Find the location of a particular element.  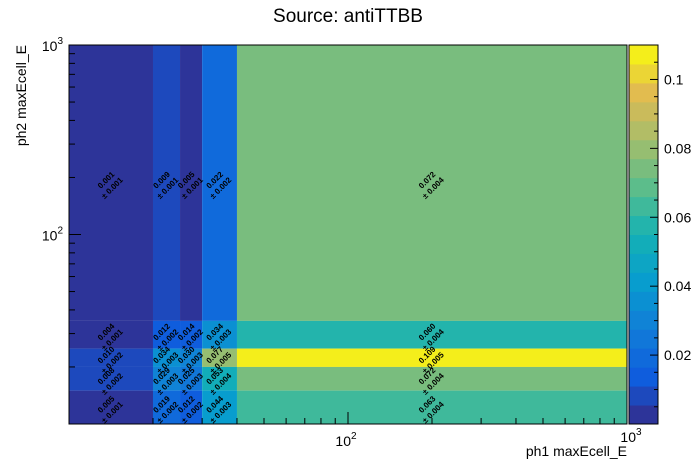

colorbar-tick-label: 0.04 is located at coordinates (677, 286).